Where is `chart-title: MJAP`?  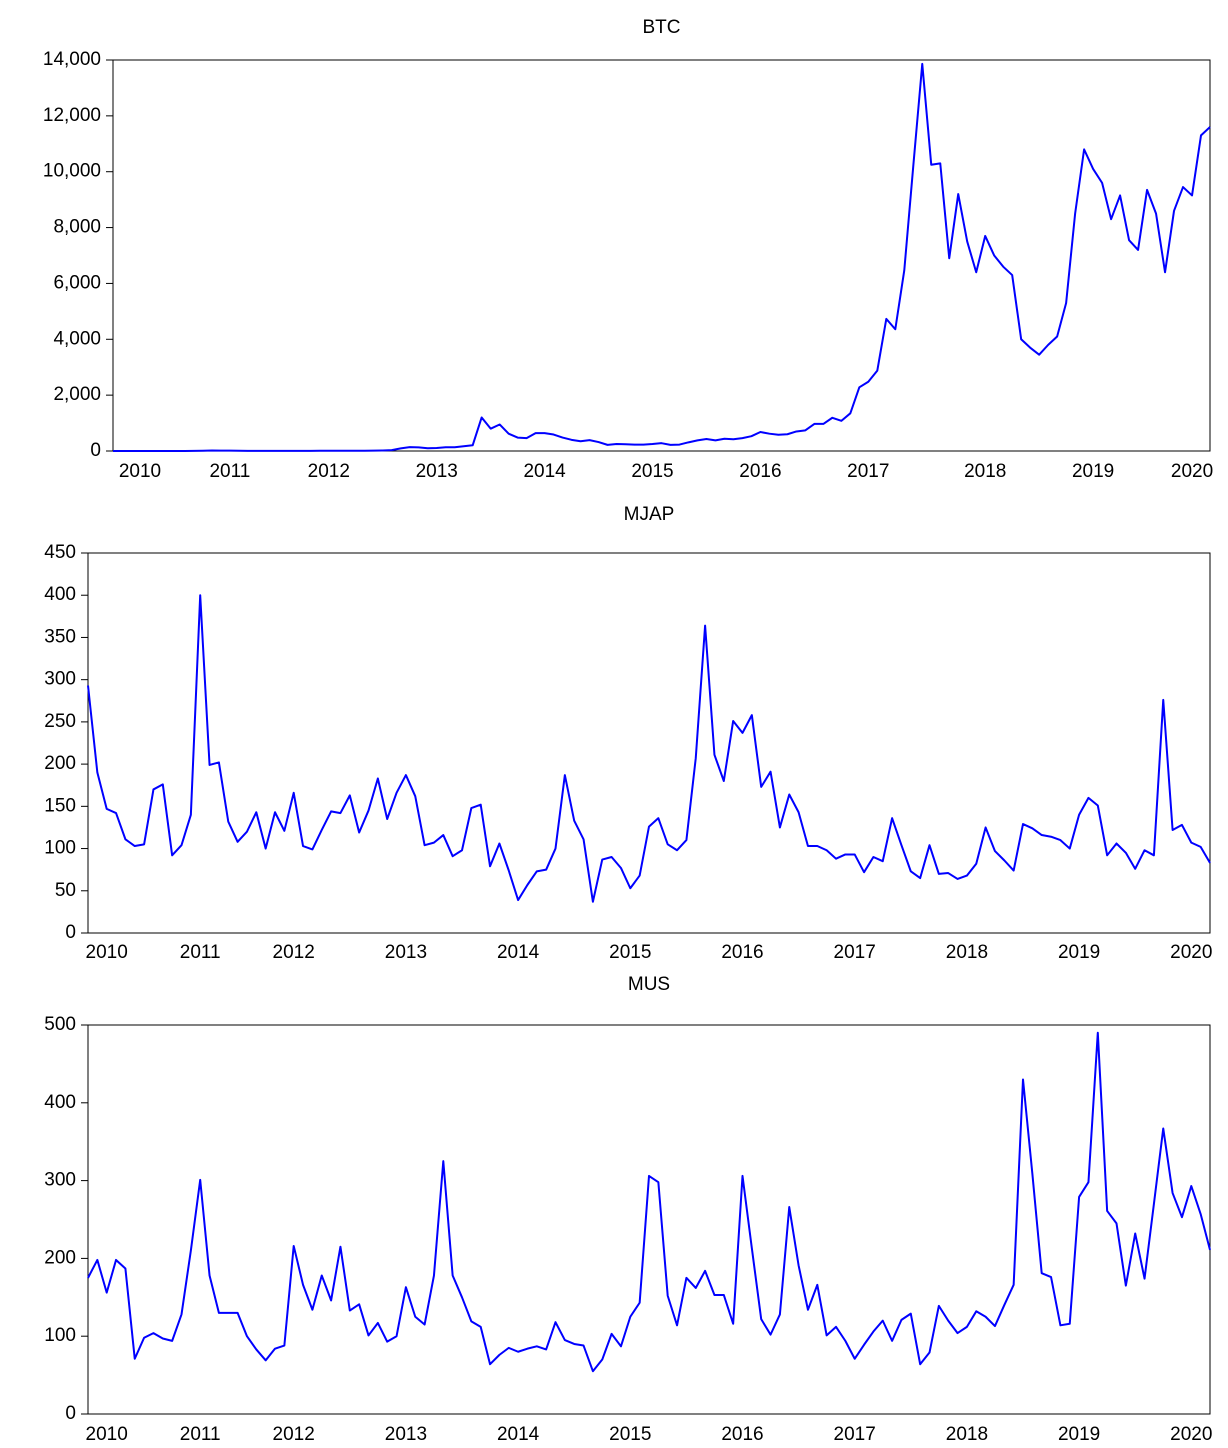
chart-title: MJAP is located at coordinates (649, 514).